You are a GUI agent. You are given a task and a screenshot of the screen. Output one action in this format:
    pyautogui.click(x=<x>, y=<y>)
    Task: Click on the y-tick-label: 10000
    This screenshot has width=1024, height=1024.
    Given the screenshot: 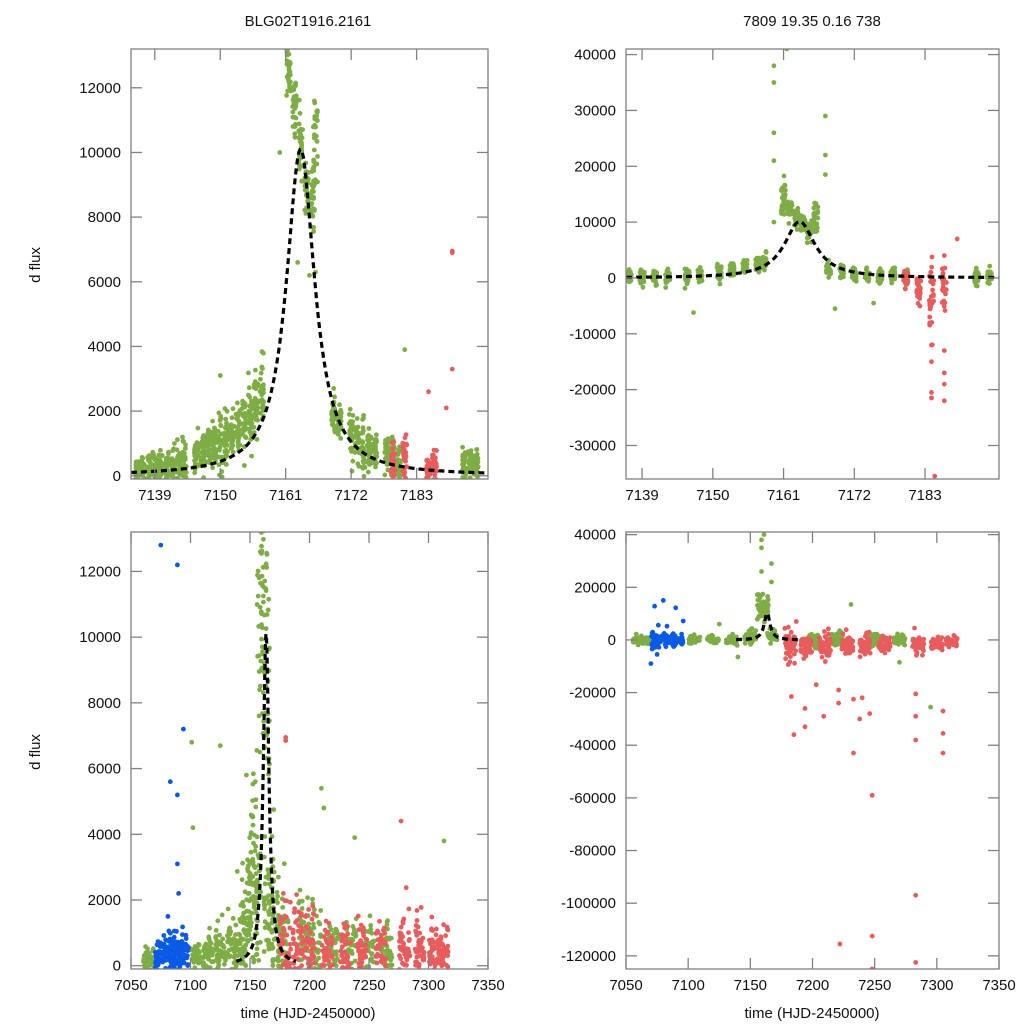 What is the action you would take?
    pyautogui.click(x=595, y=222)
    